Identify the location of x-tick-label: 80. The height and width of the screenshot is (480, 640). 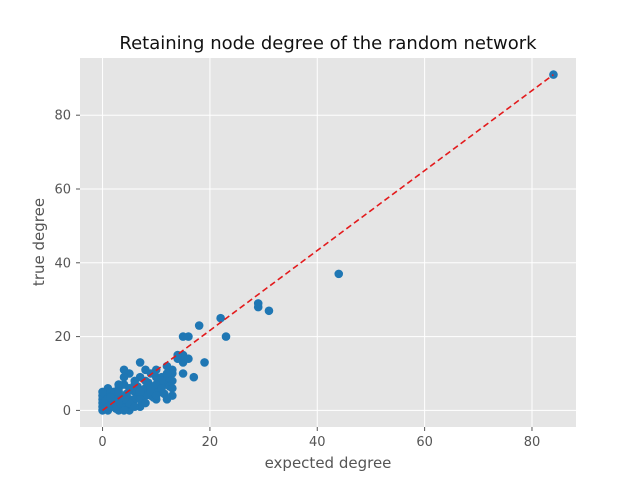
(532, 442).